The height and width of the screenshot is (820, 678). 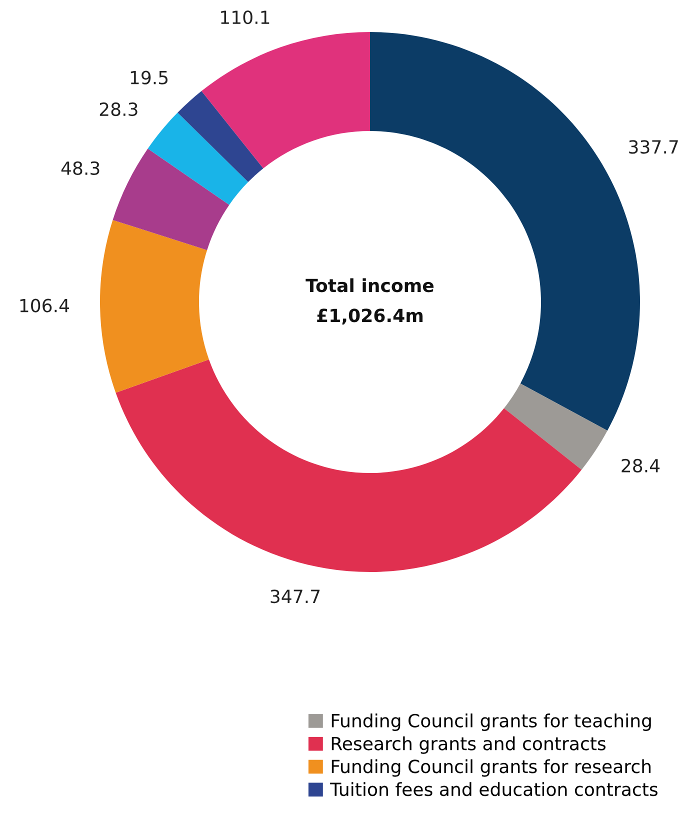 I want to click on data-label: 337.7, so click(x=653, y=147).